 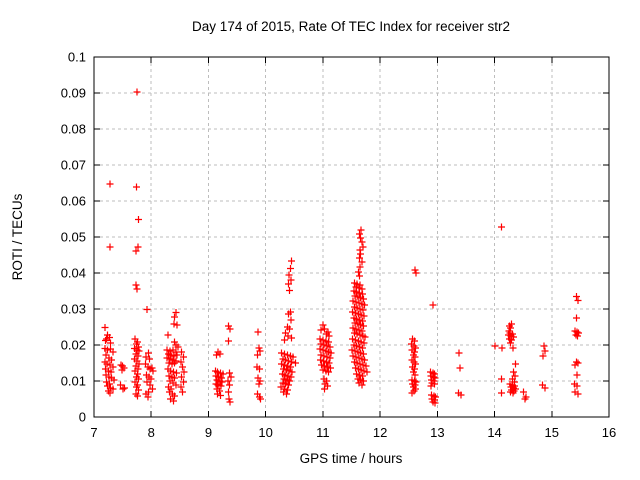 I want to click on svg-text: 0.07, so click(x=73, y=165).